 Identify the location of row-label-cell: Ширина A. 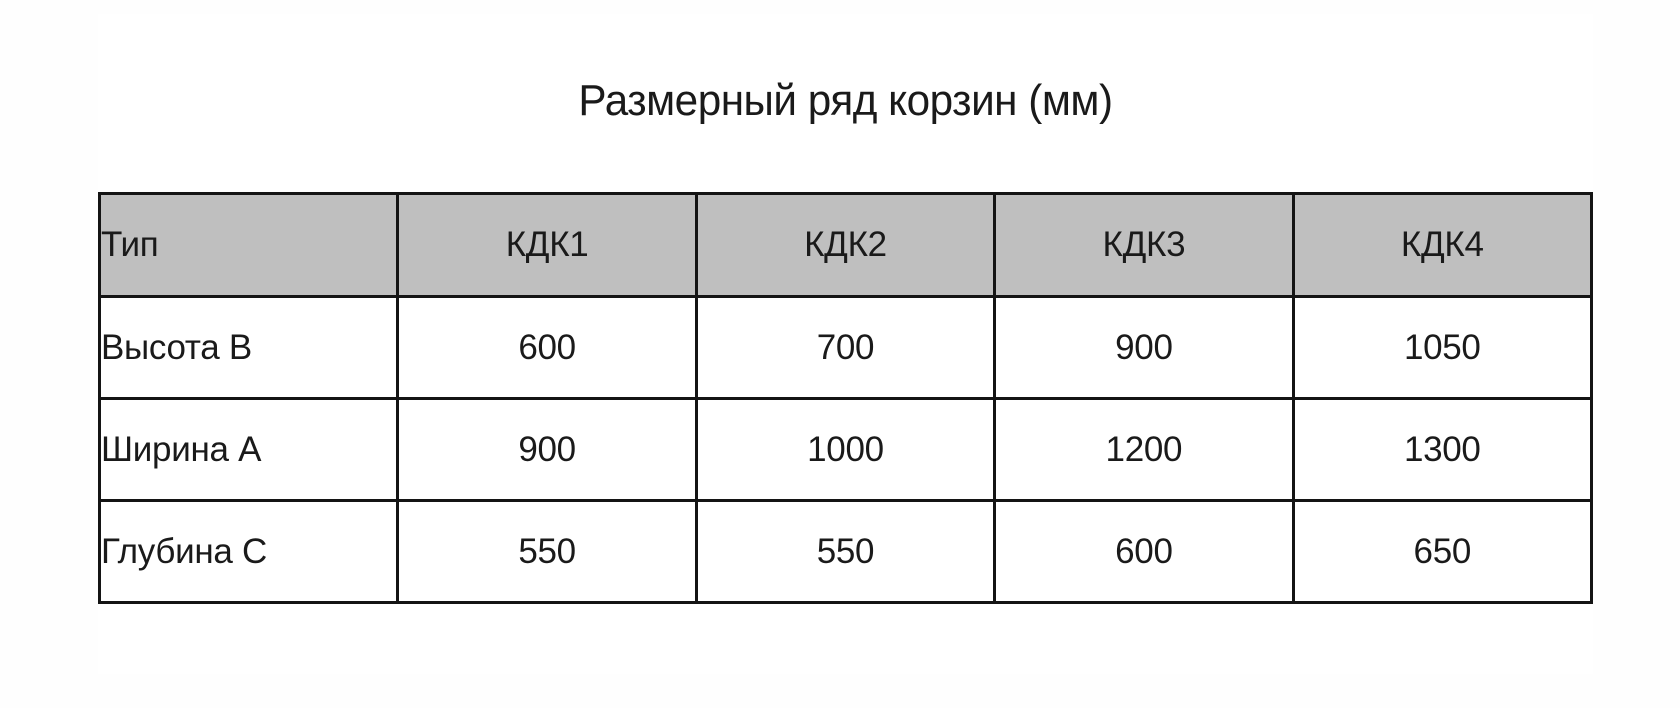
(248, 449).